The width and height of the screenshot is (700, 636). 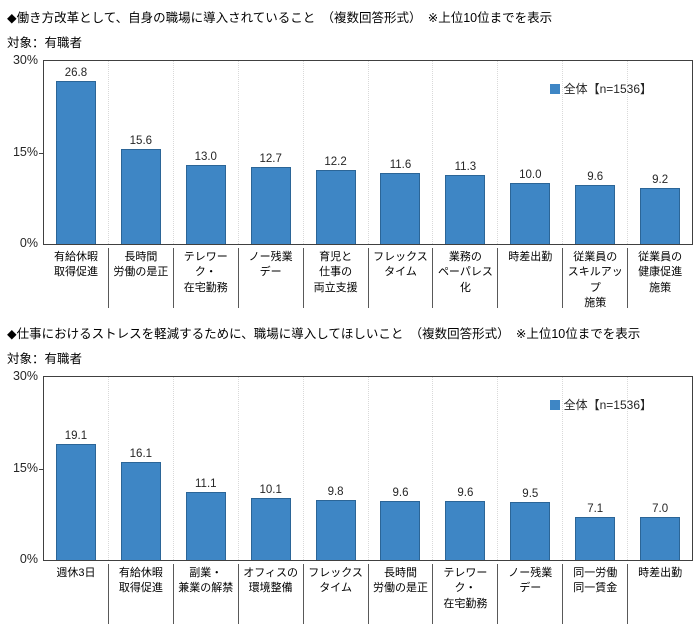 I want to click on category-cell: 9.8, so click(x=335, y=468).